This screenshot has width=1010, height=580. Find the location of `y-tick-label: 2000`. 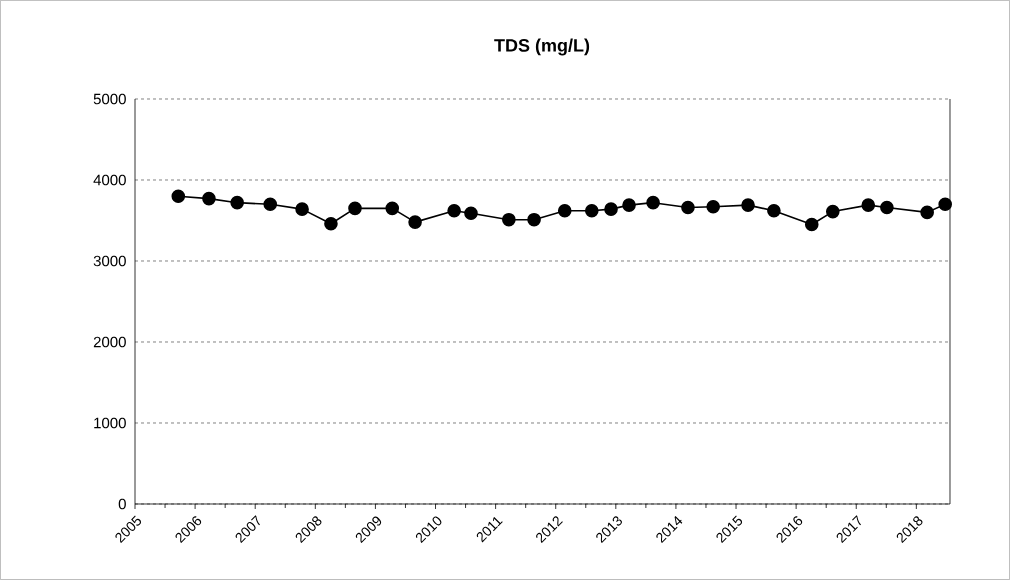

y-tick-label: 2000 is located at coordinates (109, 342).